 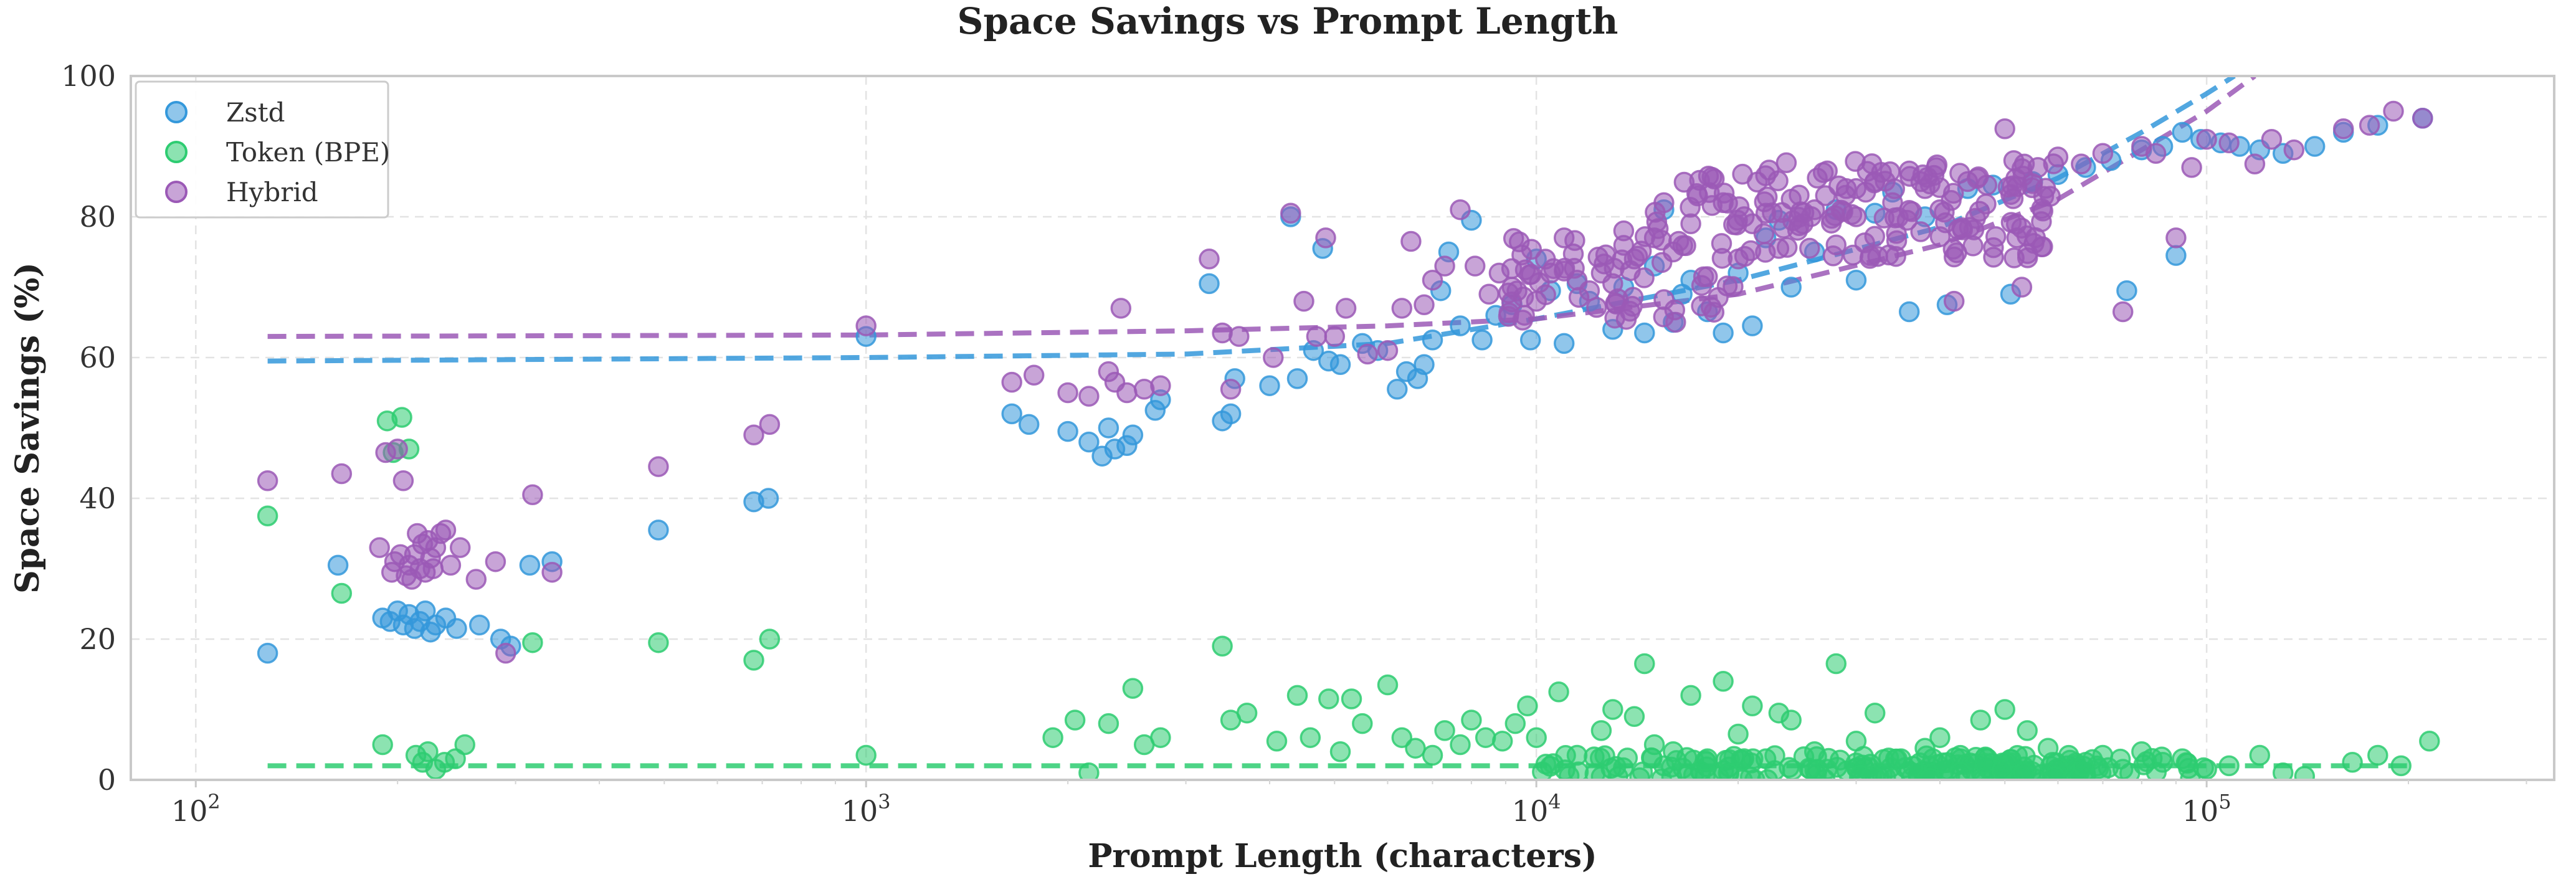 I want to click on y-tick-label: 20, so click(x=97, y=639).